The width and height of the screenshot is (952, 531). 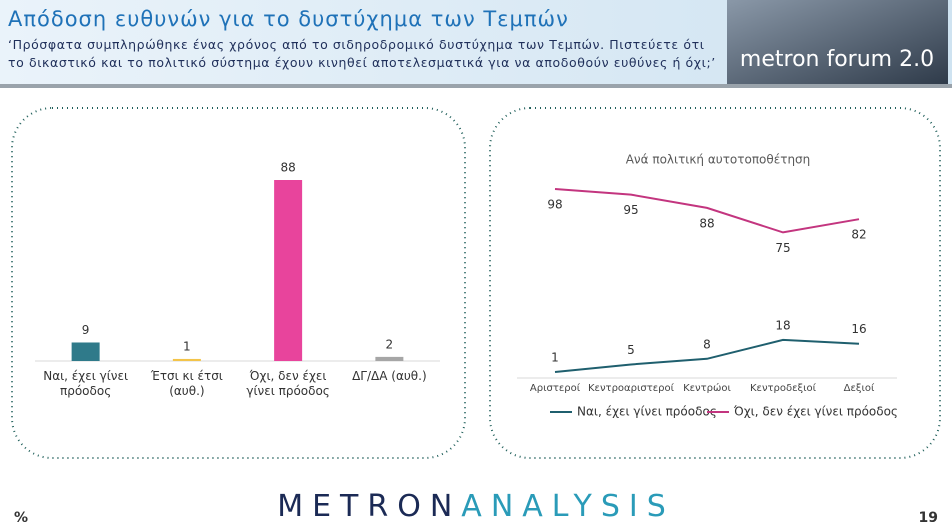 What do you see at coordinates (783, 388) in the screenshot?
I see `x-tick-label: Κεντροδεξιοί` at bounding box center [783, 388].